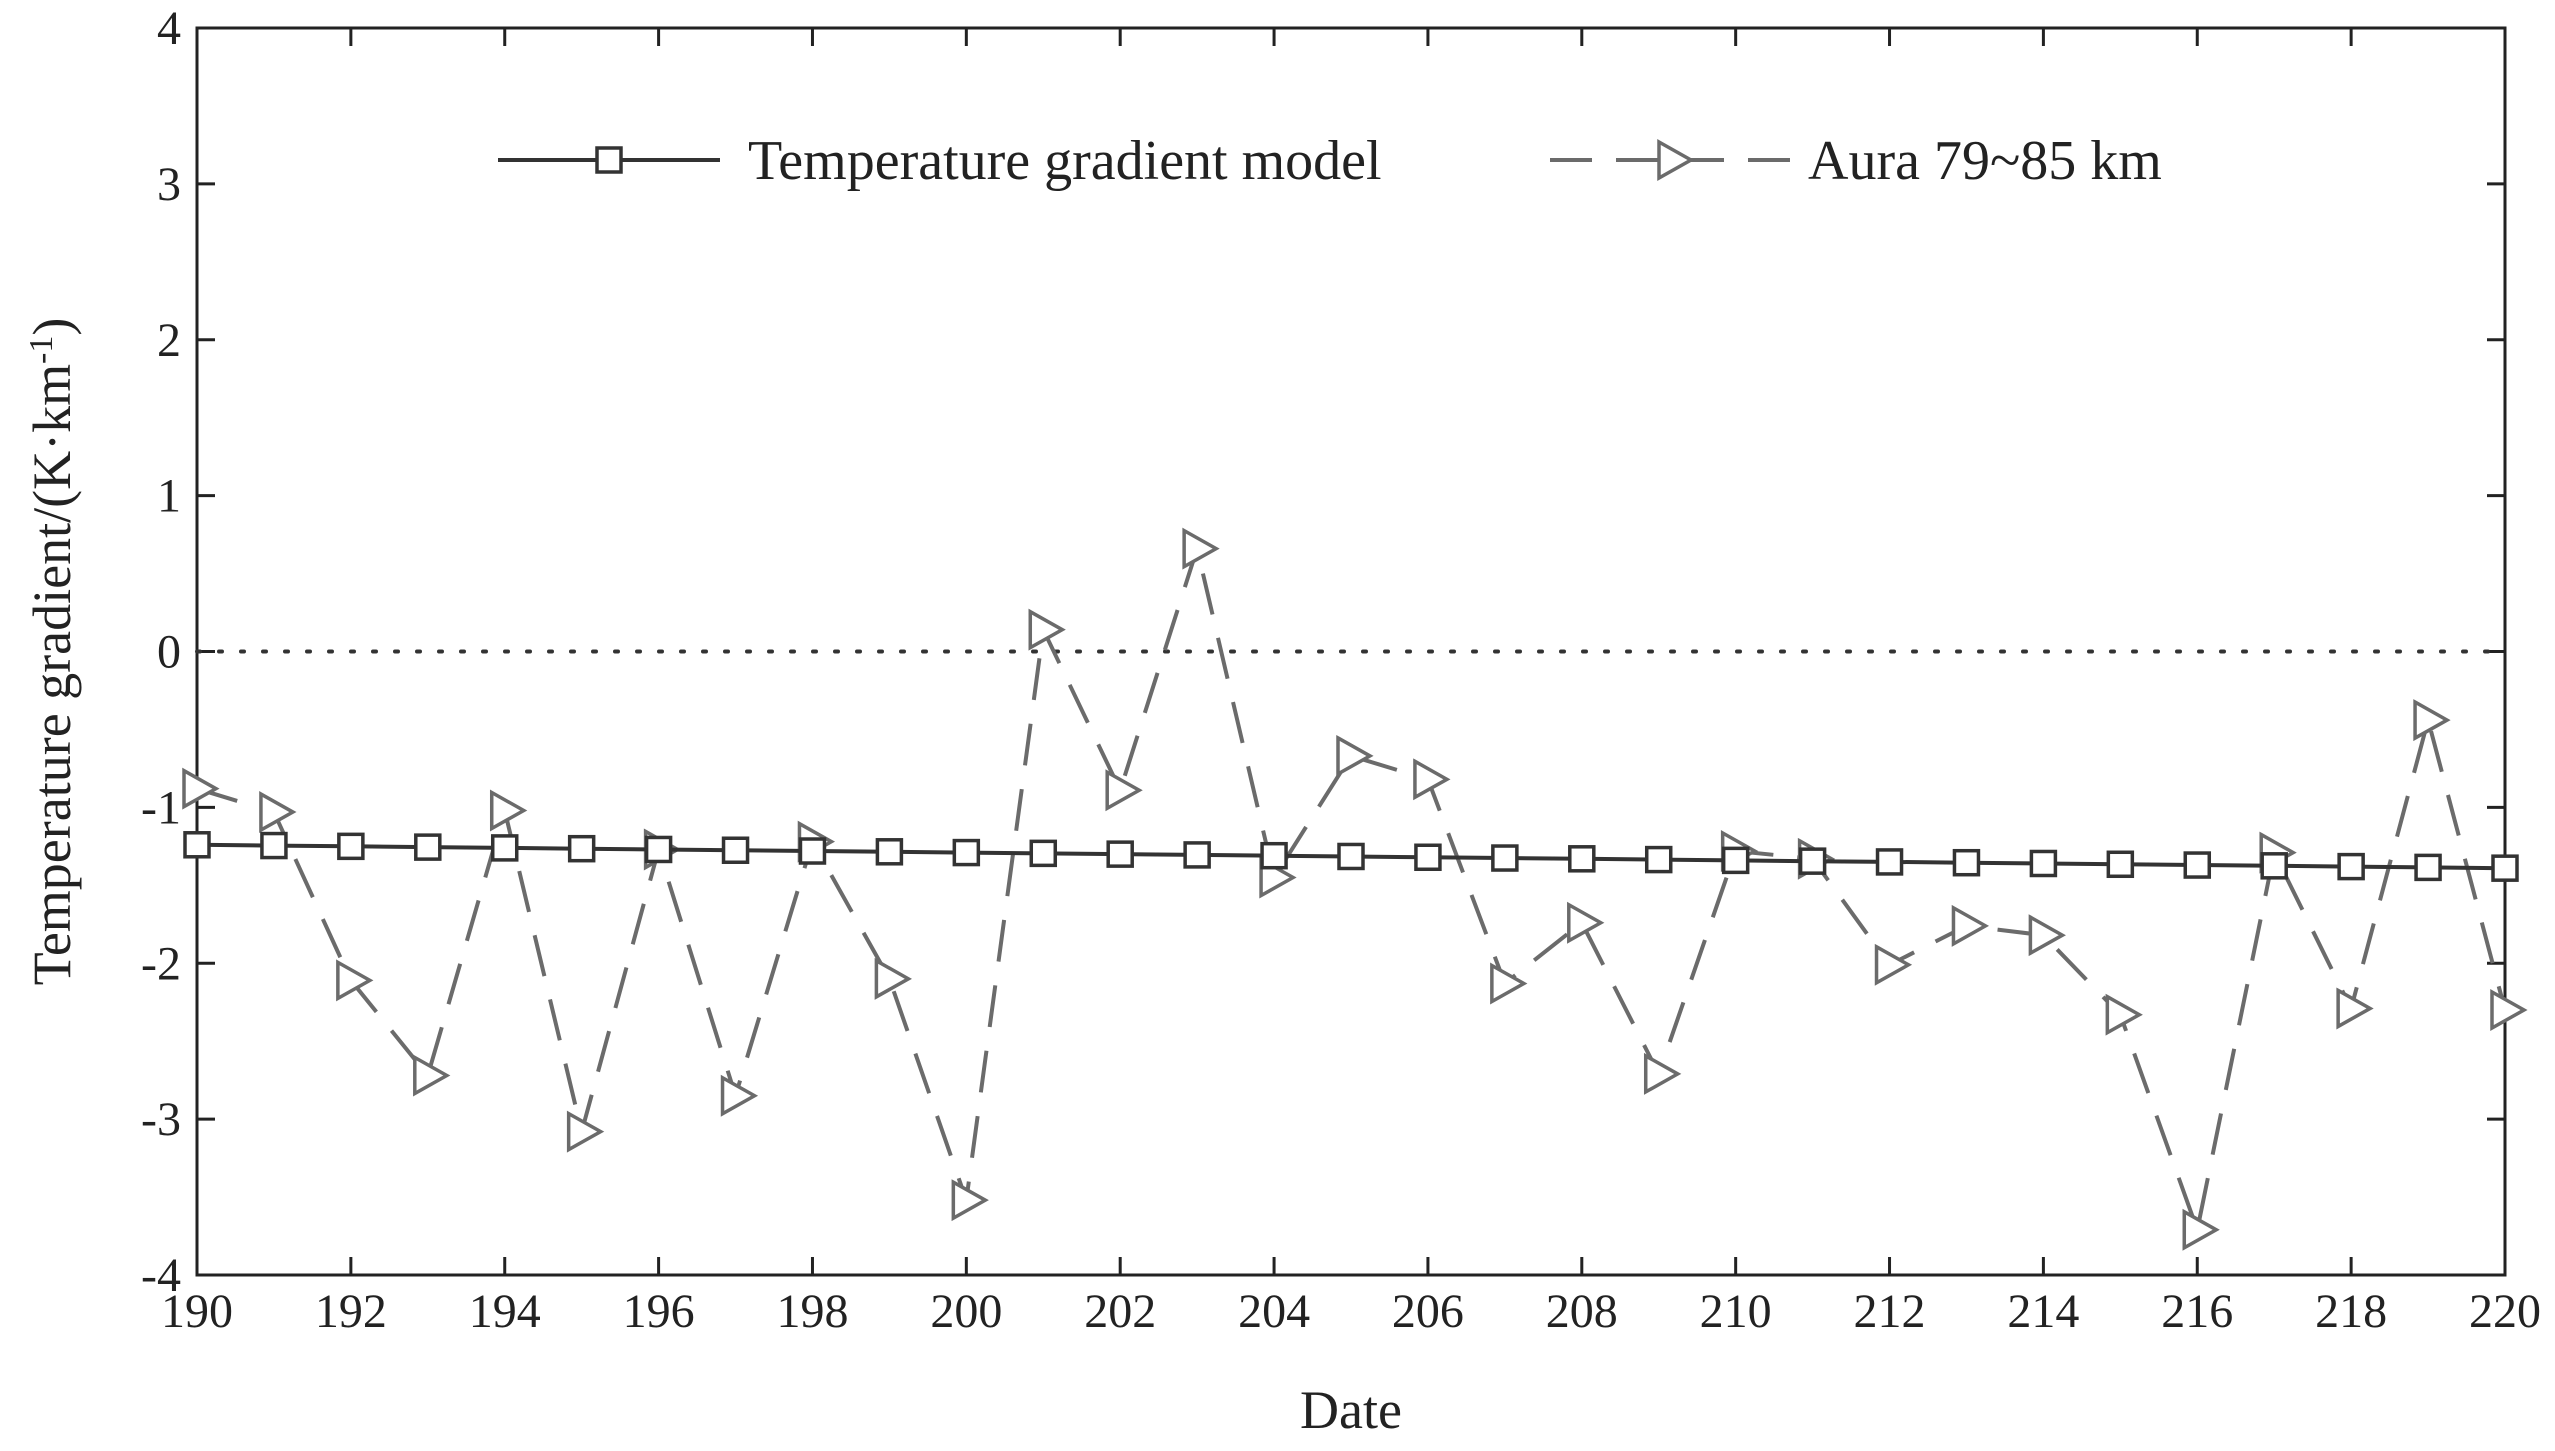  Describe the element at coordinates (41, 350) in the screenshot. I see `y-axis-title-sup: -1` at that location.